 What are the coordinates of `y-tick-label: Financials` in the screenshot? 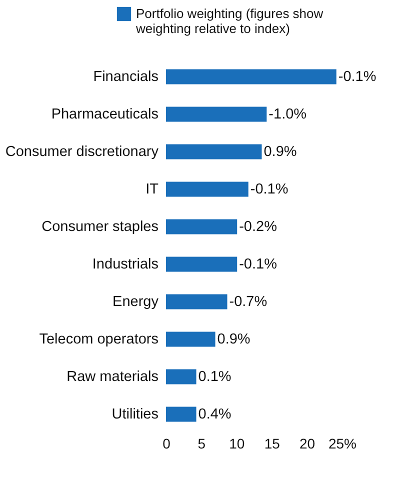 It's located at (125, 76).